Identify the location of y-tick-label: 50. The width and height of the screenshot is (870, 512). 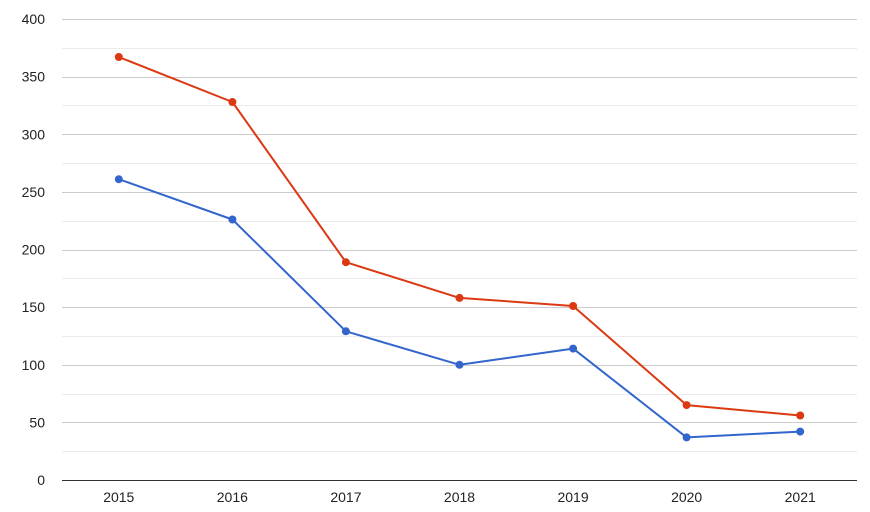
(37, 422).